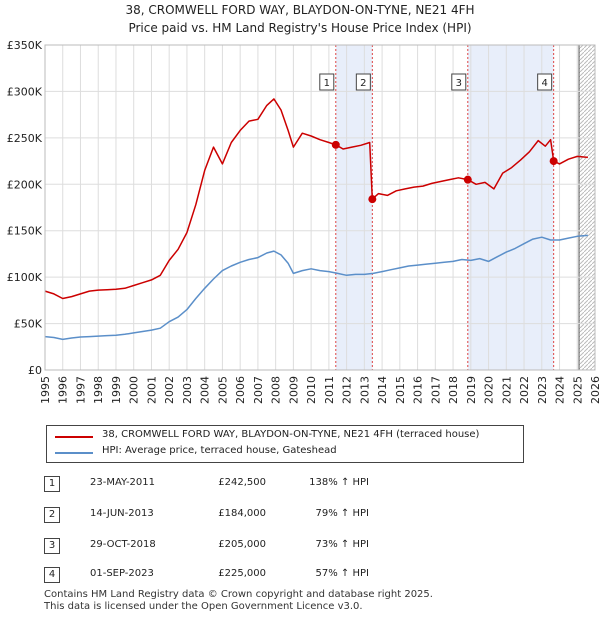  I want to click on x-tick-label: 2024, so click(560, 390).